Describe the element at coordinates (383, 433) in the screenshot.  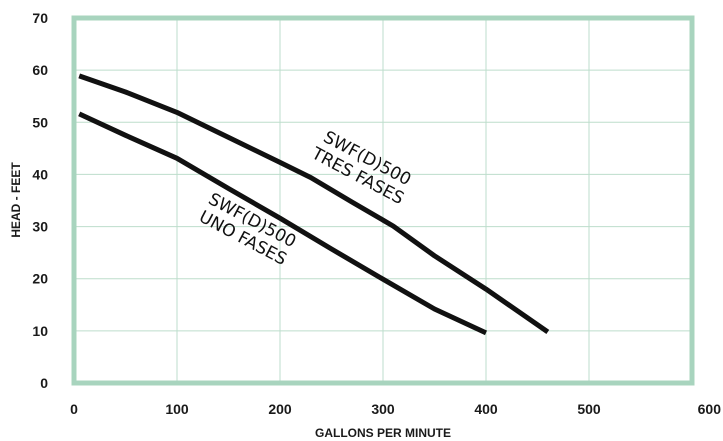
I see `x-axis-label: GALLONS PER MINUTE` at that location.